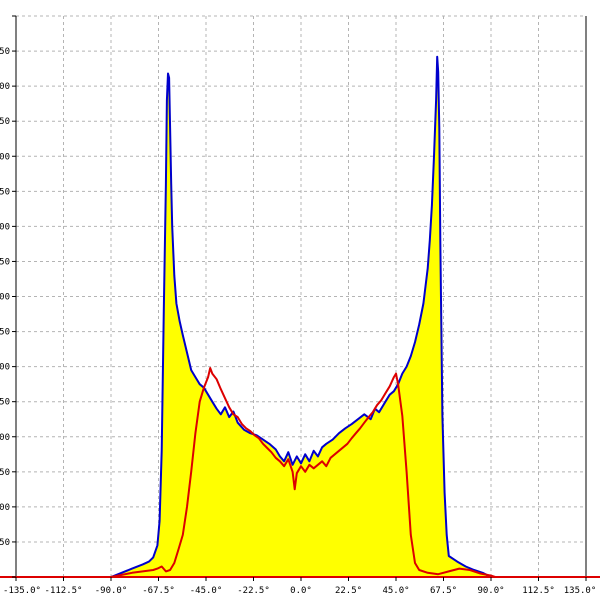 The image size is (600, 600). Describe the element at coordinates (5, 508) in the screenshot. I see `y-tick-label: 100` at that location.